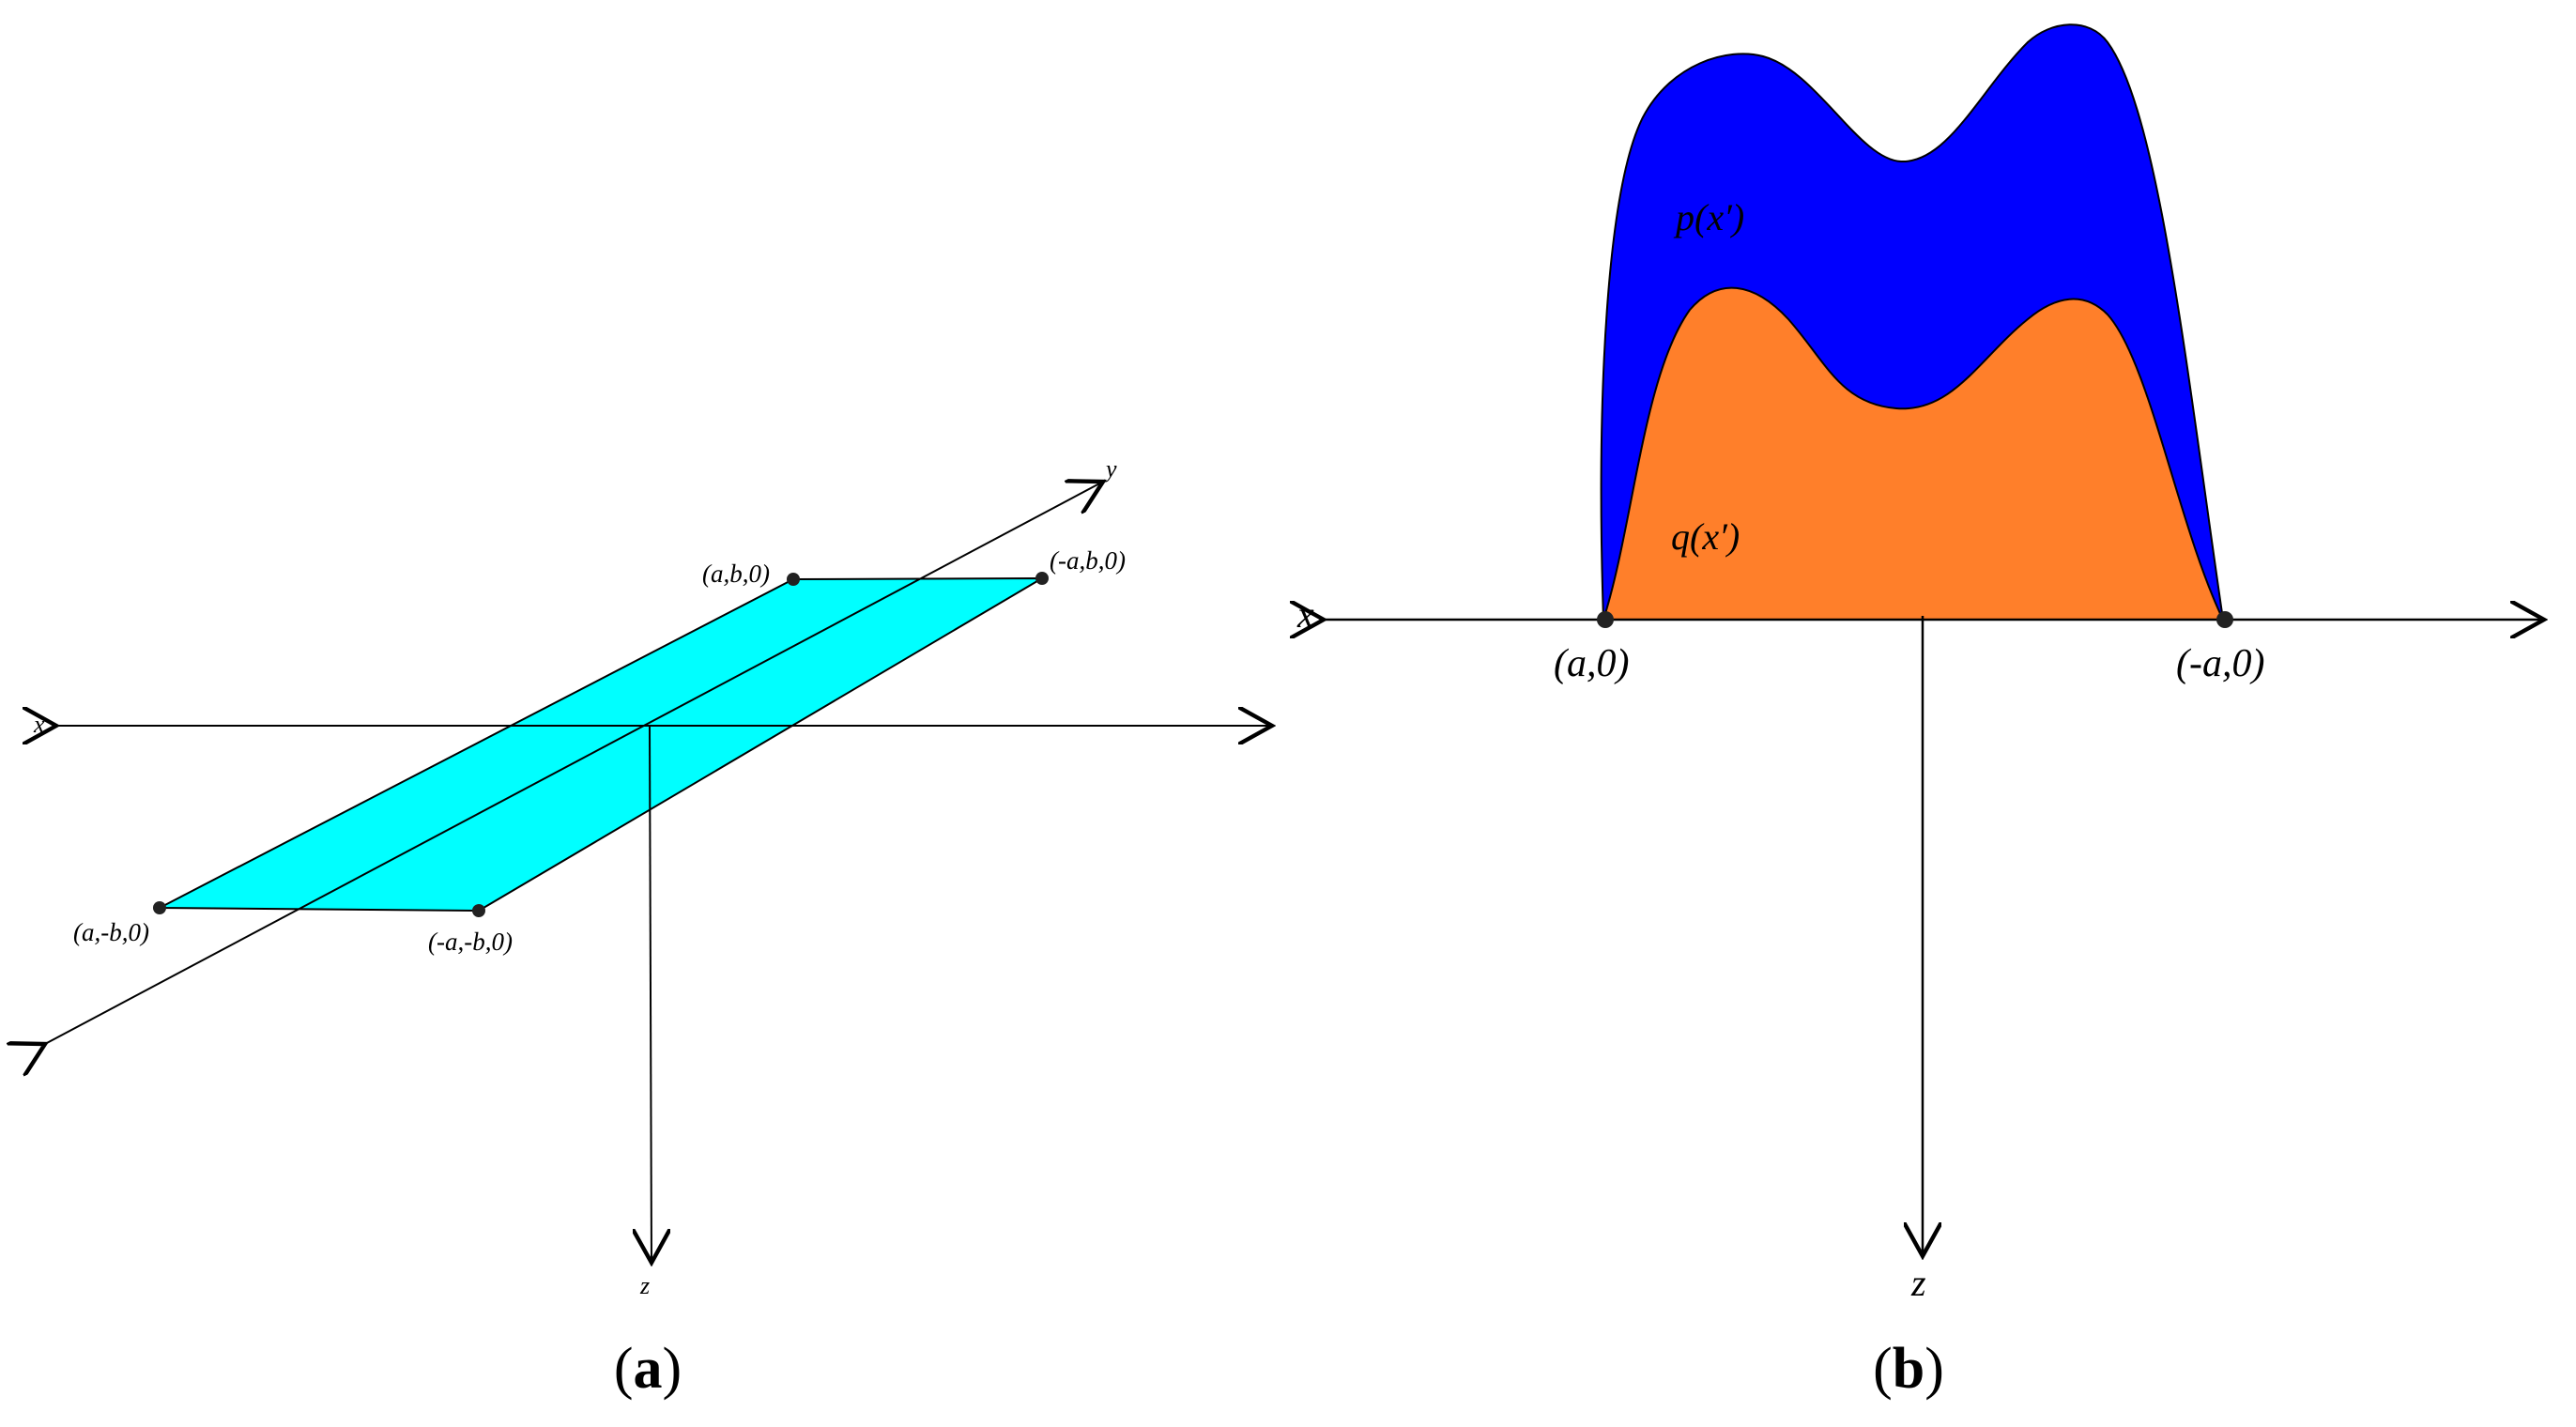  Describe the element at coordinates (645, 1286) in the screenshot. I see `z-axis-label-a: z` at that location.